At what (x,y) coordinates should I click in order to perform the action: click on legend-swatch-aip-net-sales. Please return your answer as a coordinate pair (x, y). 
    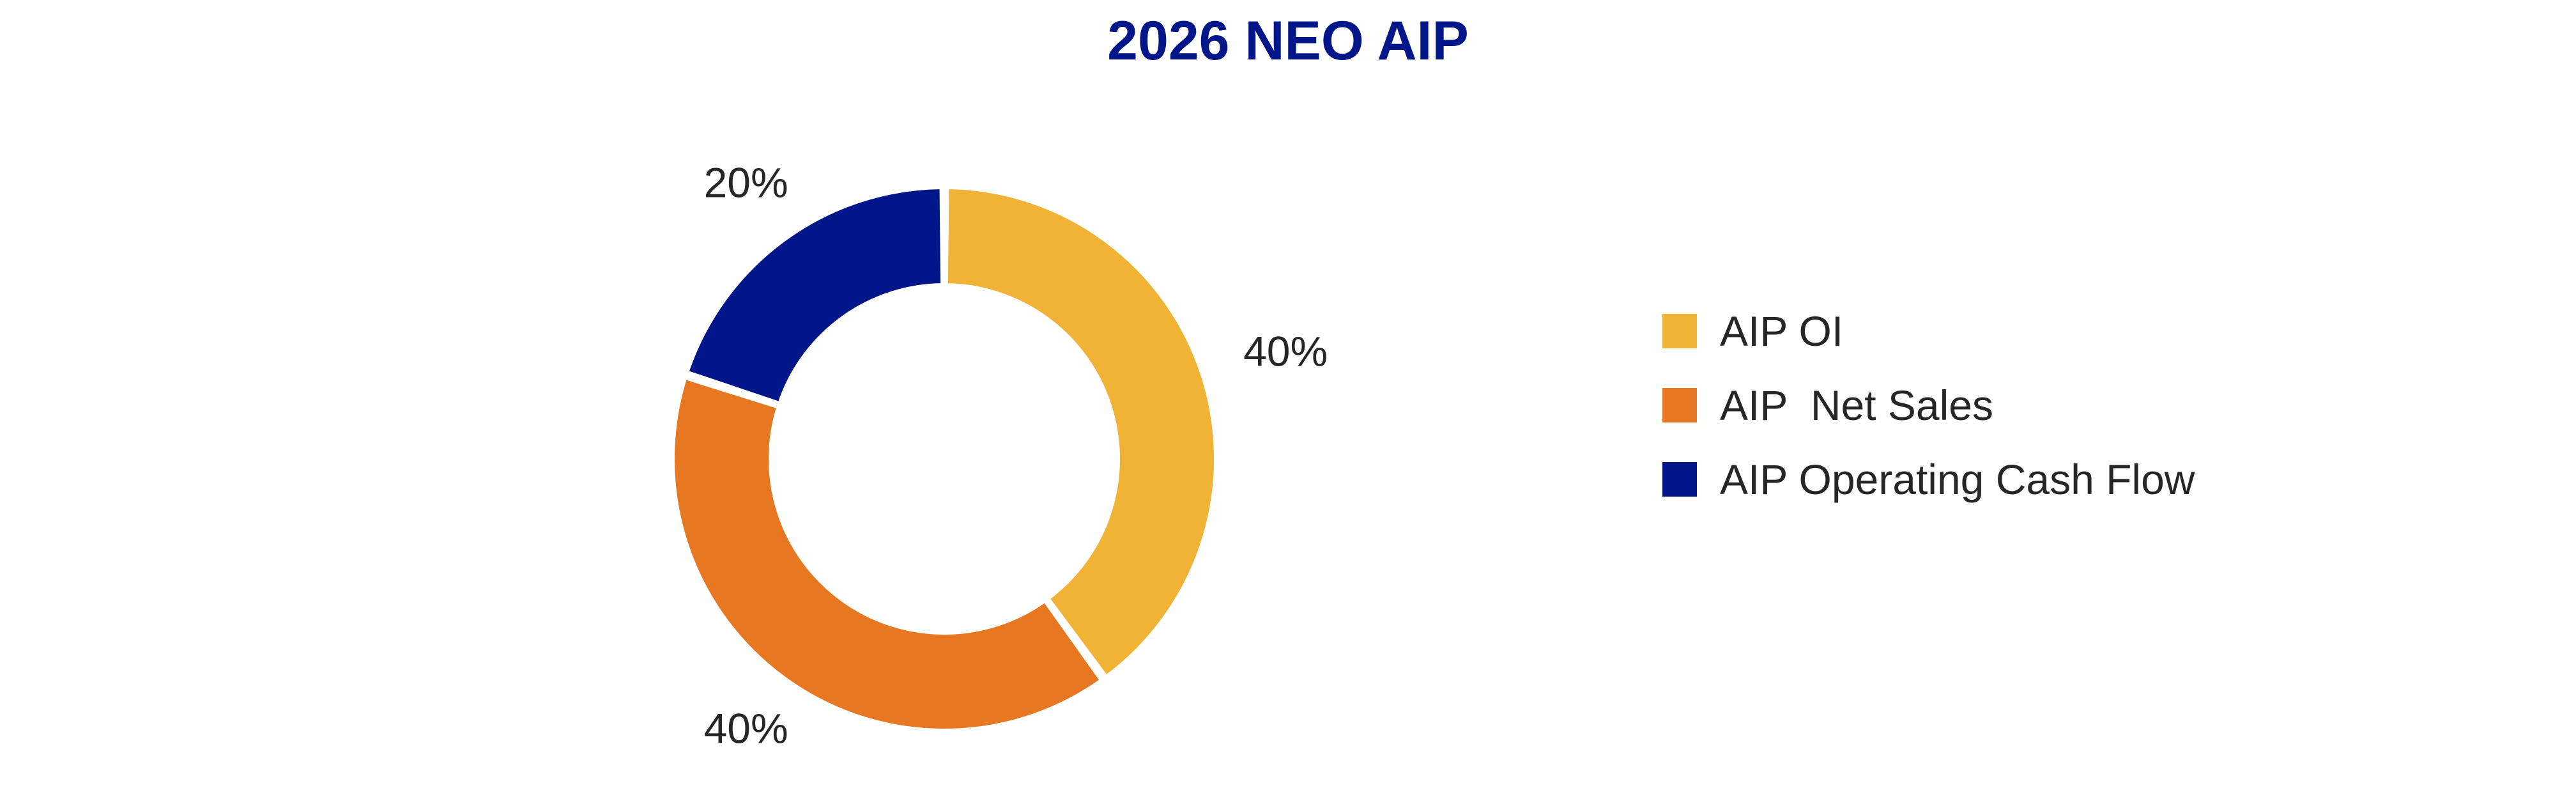
    Looking at the image, I should click on (1679, 405).